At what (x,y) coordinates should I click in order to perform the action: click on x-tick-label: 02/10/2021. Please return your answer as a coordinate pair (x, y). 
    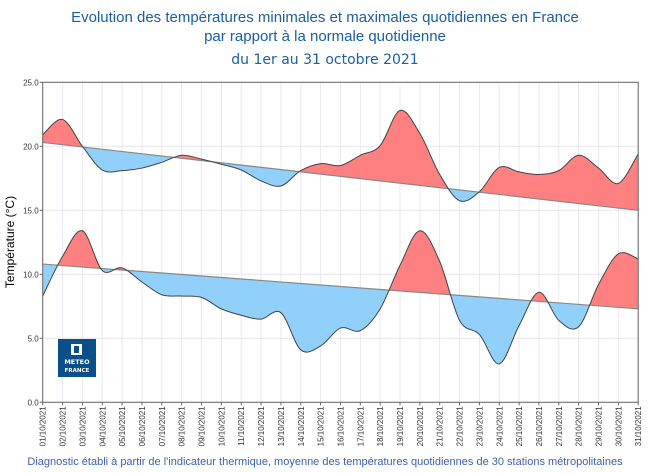
    Looking at the image, I should click on (63, 426).